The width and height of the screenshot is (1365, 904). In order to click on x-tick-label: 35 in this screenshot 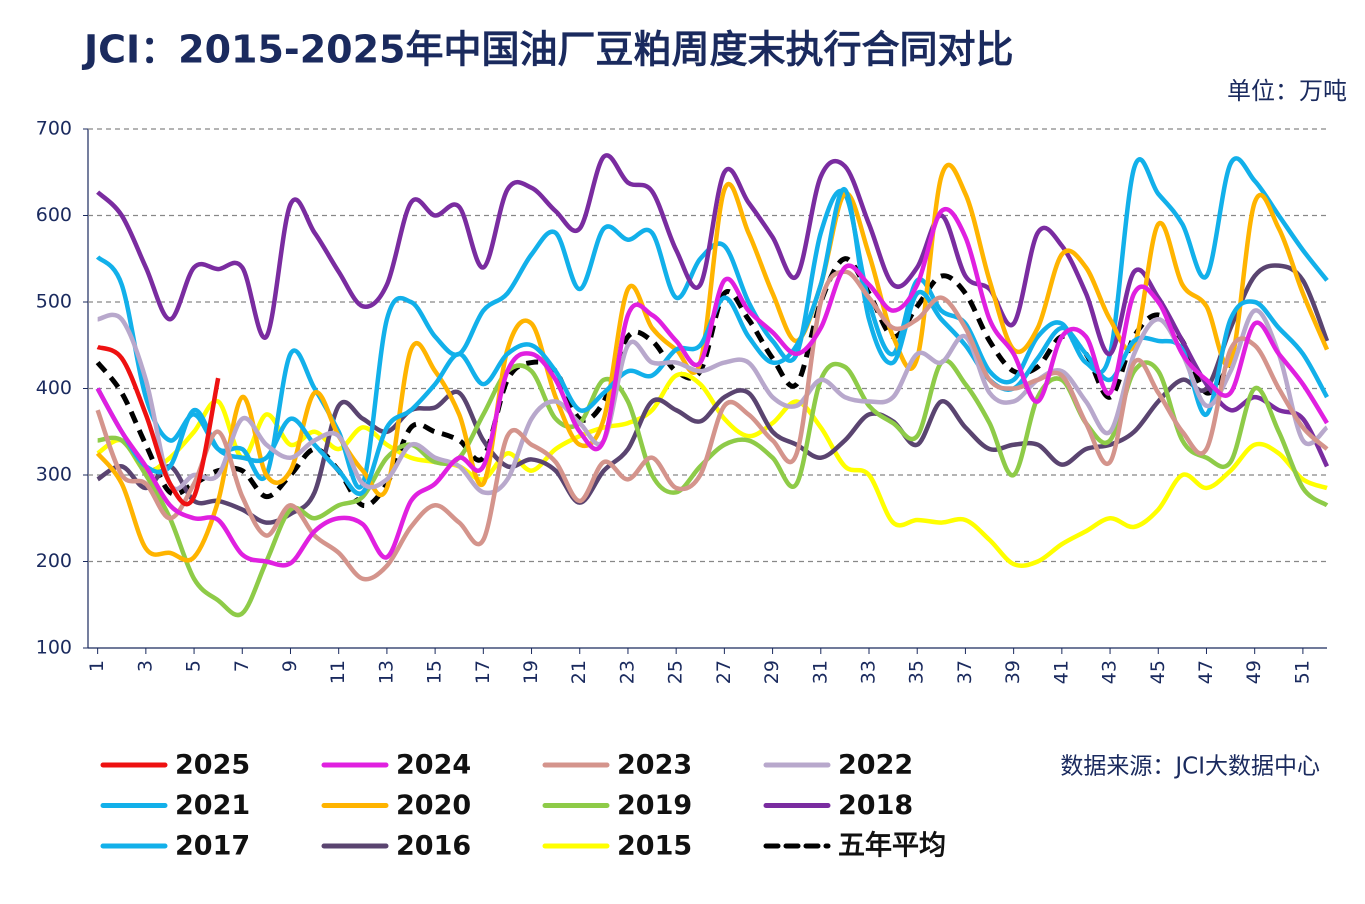, I will do `click(917, 672)`.